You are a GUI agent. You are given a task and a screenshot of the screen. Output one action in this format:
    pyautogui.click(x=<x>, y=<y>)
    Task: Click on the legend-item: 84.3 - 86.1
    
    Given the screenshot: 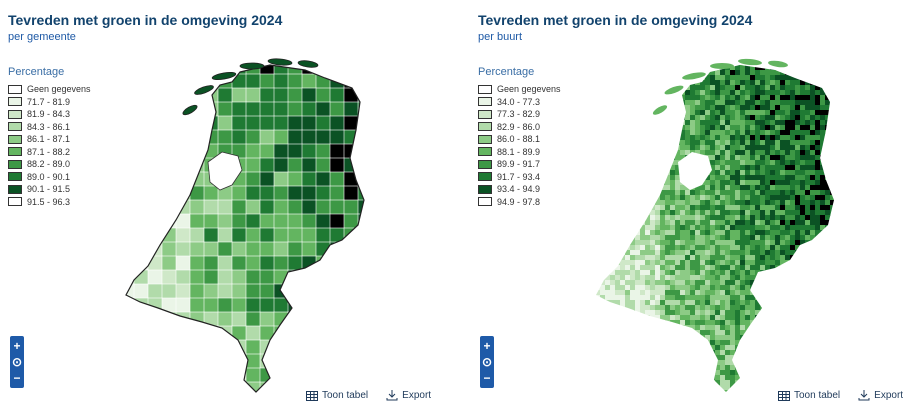 What is the action you would take?
    pyautogui.click(x=49, y=127)
    